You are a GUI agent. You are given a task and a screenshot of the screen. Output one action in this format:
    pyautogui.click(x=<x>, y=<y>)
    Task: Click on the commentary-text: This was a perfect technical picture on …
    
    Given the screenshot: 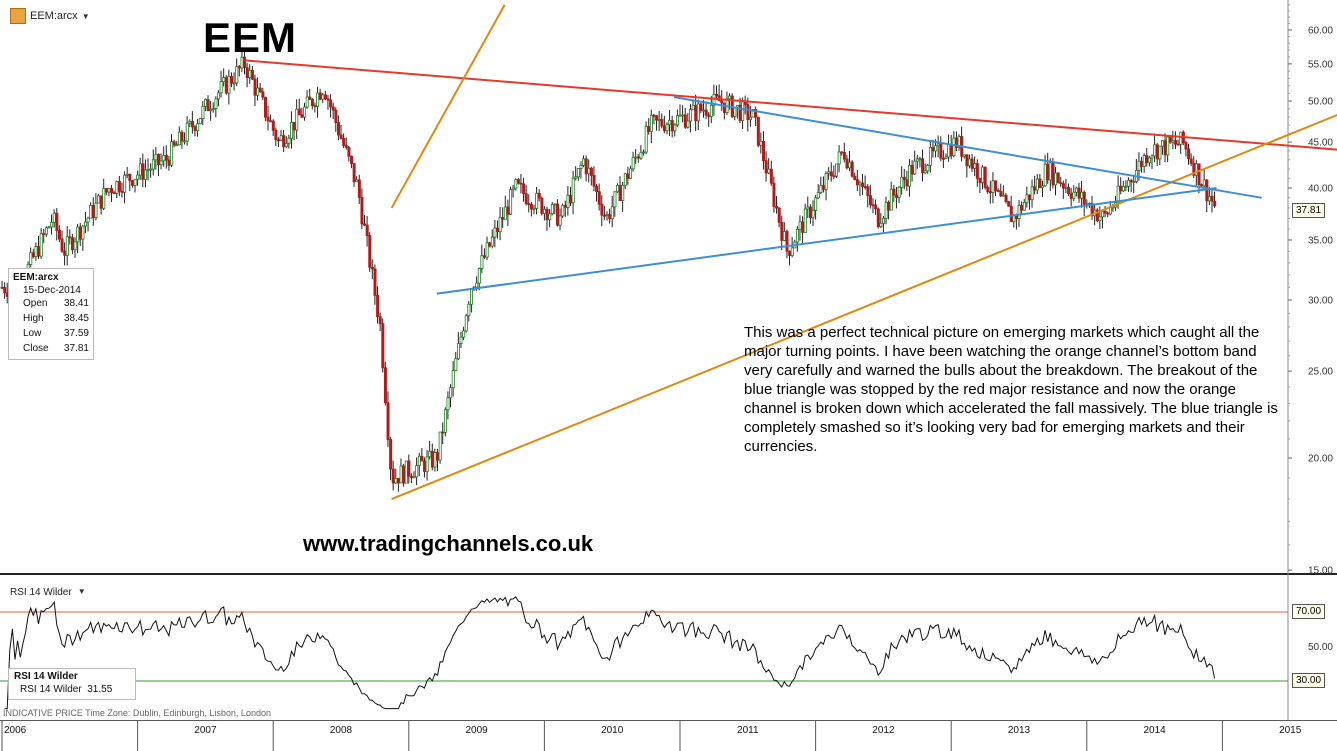 What is the action you would take?
    pyautogui.click(x=1011, y=389)
    